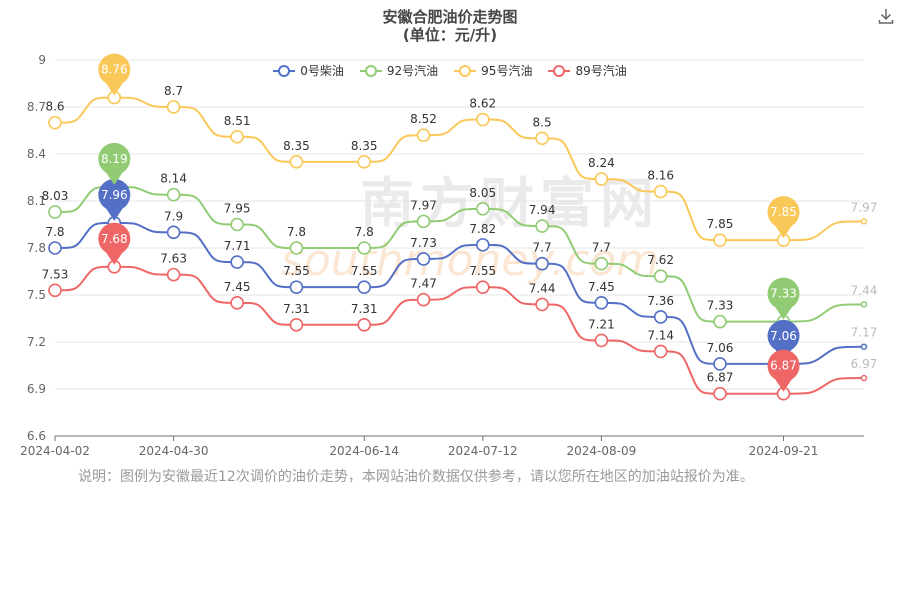  What do you see at coordinates (412, 71) in the screenshot?
I see `legend-label: 92号汽油` at bounding box center [412, 71].